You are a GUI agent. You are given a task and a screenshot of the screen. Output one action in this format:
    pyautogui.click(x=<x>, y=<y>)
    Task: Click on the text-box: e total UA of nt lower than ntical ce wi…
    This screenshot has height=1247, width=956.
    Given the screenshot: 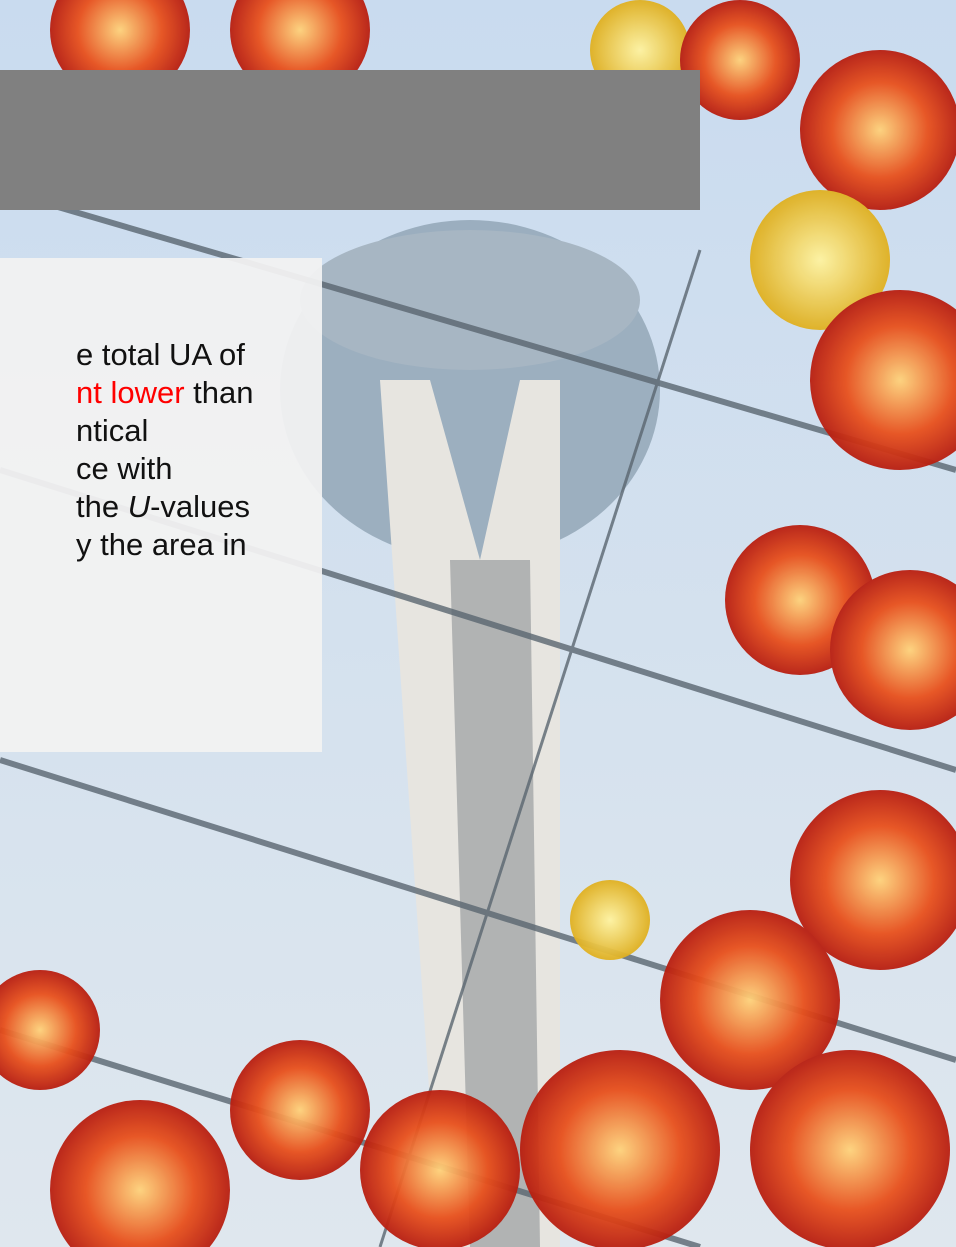 What is the action you would take?
    pyautogui.click(x=161, y=505)
    